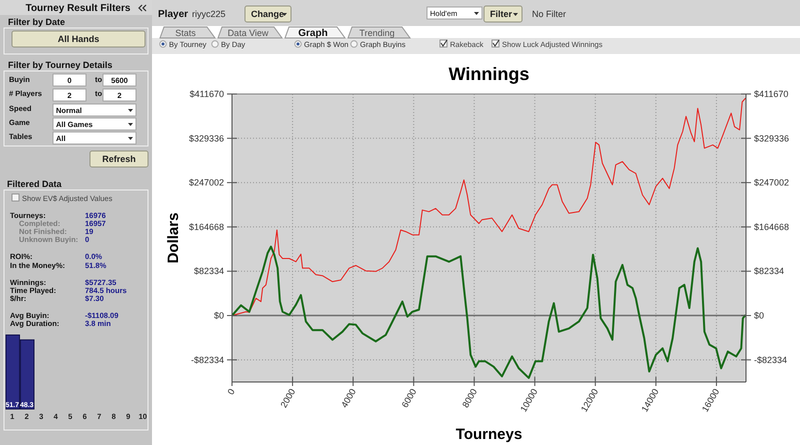  I want to click on text: Graph, so click(313, 33).